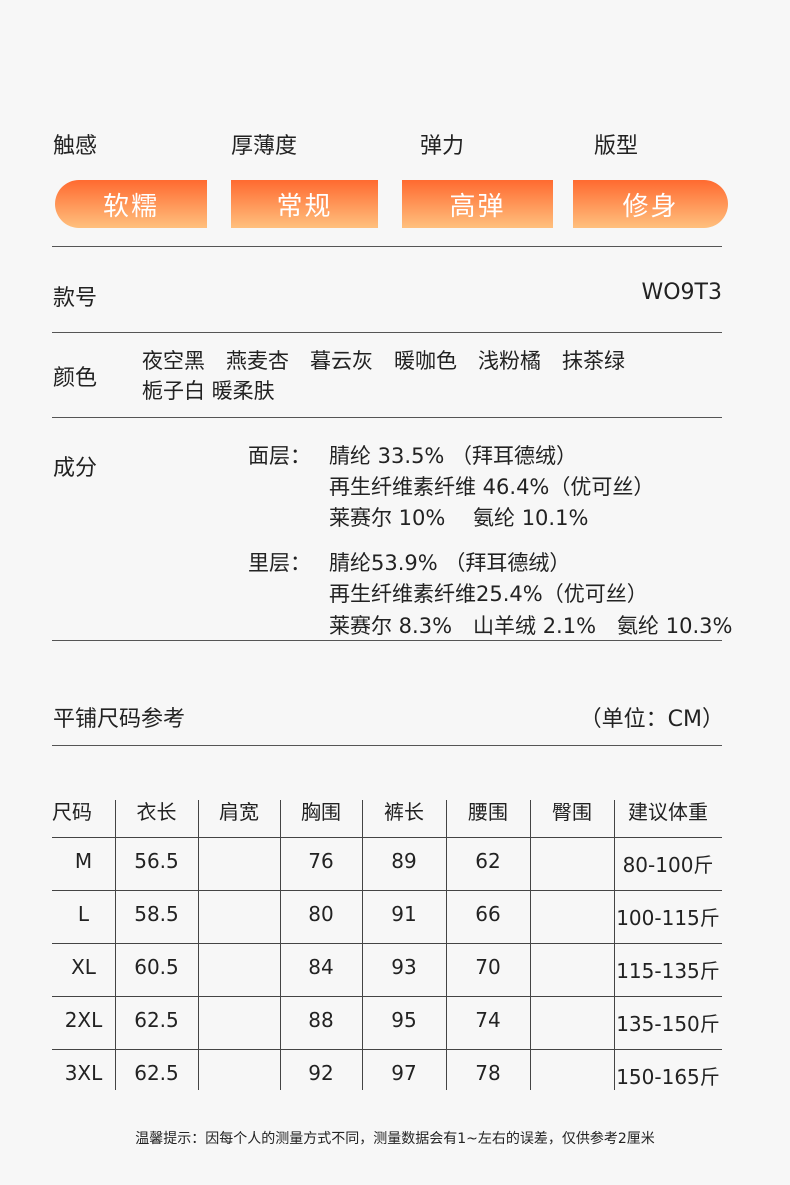  What do you see at coordinates (450, 563) in the screenshot?
I see `inner-line: 腈纶53.9% （拜耳德绒）` at bounding box center [450, 563].